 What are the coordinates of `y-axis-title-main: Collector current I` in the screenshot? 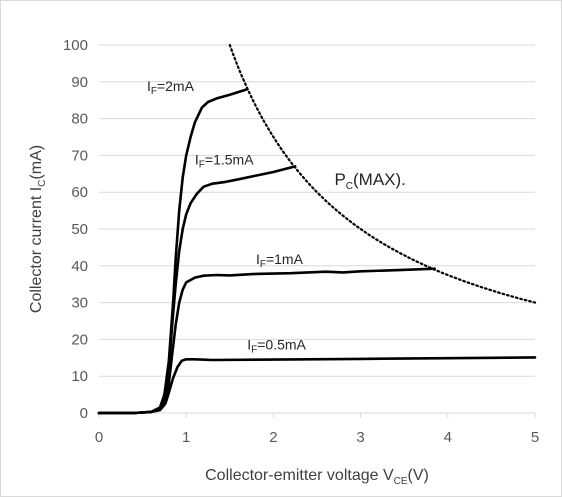 It's located at (36, 250).